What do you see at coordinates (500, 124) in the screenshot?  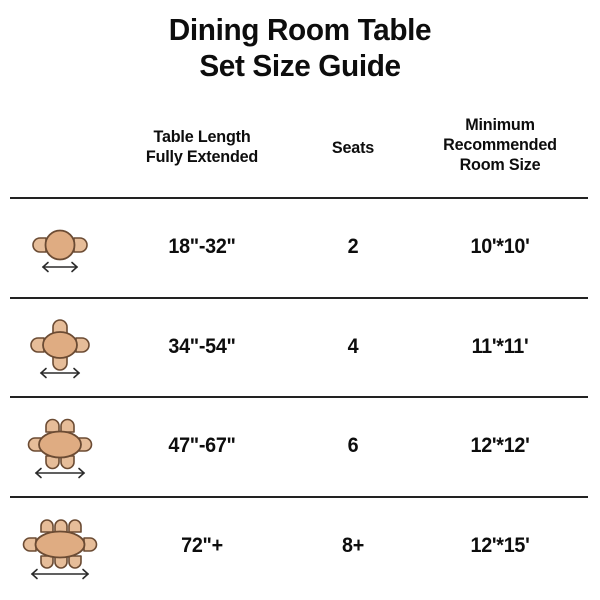 I see `column-header-room-size-line-1: Minimum` at bounding box center [500, 124].